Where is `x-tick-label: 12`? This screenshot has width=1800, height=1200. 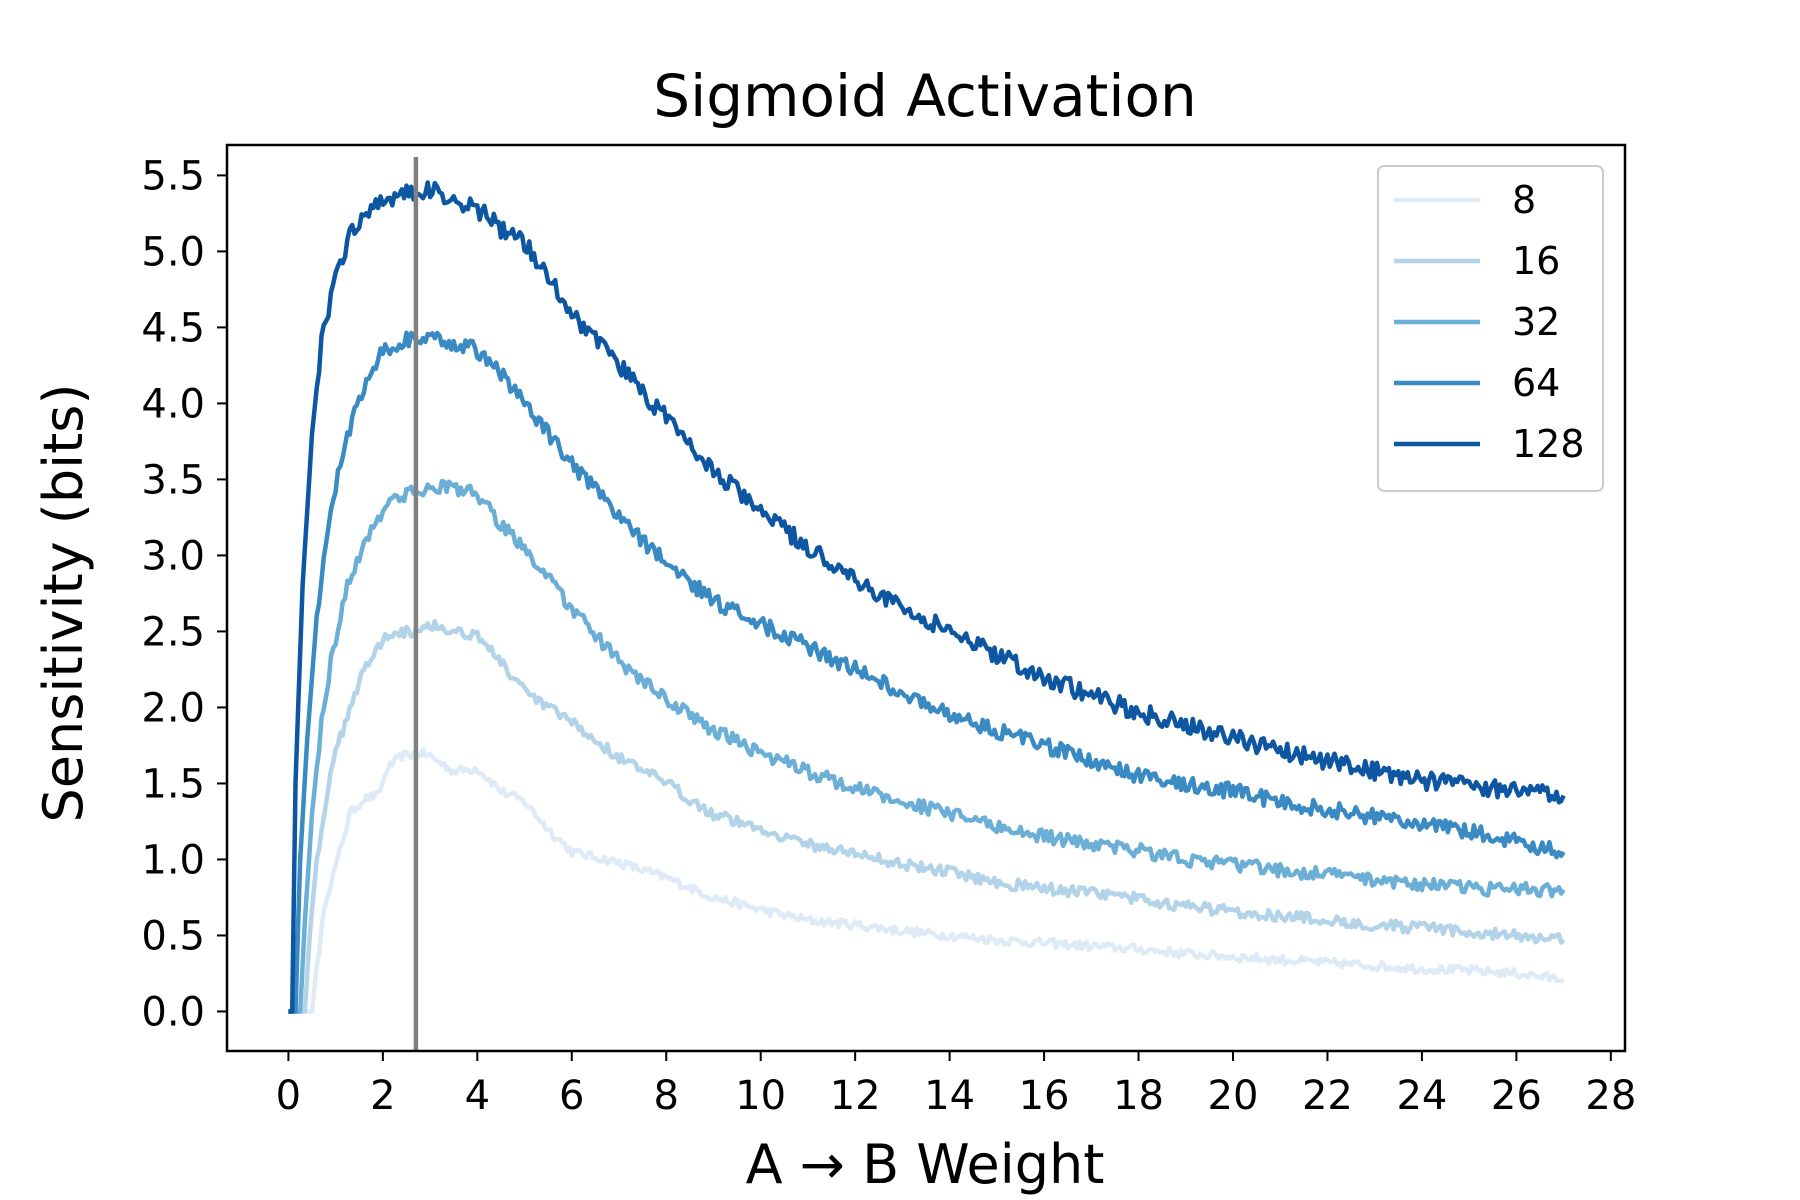
x-tick-label: 12 is located at coordinates (855, 1096).